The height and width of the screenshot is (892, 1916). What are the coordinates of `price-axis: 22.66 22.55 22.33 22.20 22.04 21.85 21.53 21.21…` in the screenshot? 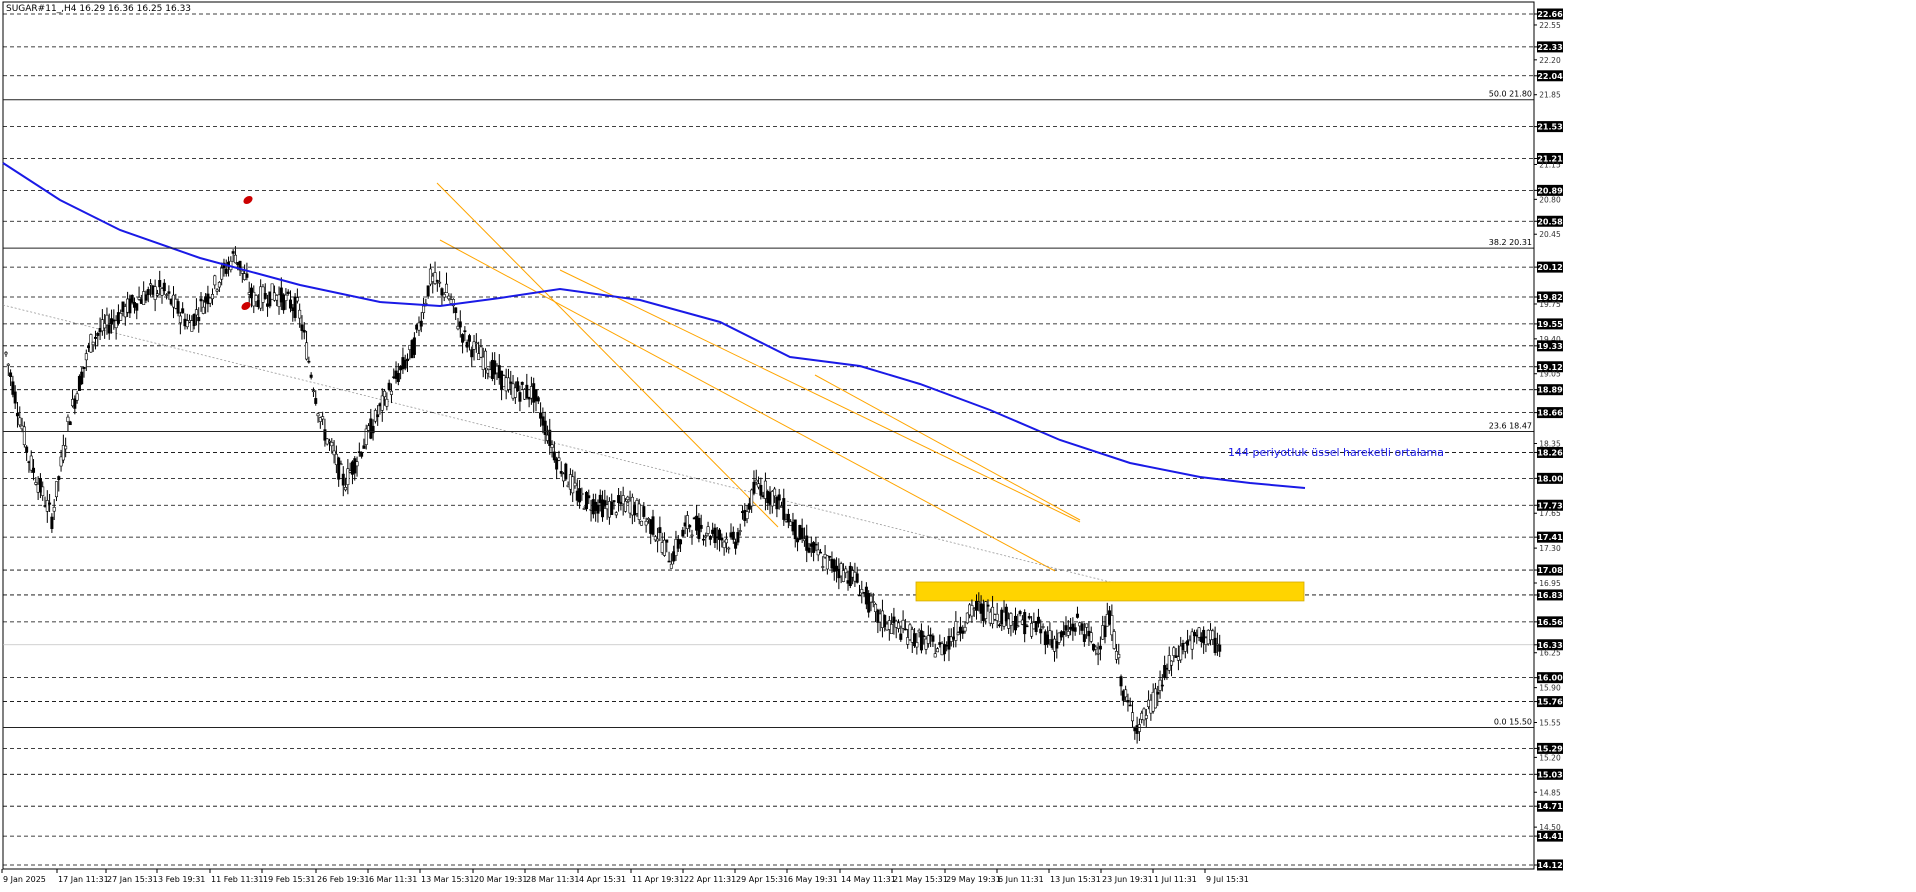 It's located at (1548, 436).